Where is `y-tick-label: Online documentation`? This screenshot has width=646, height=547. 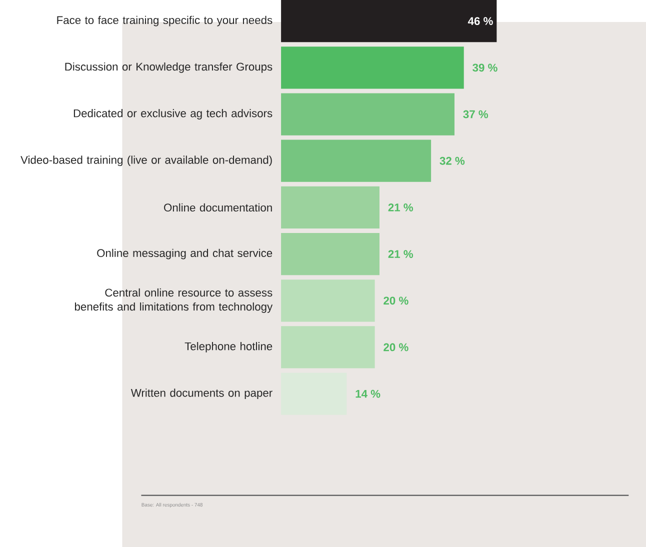 y-tick-label: Online documentation is located at coordinates (218, 207).